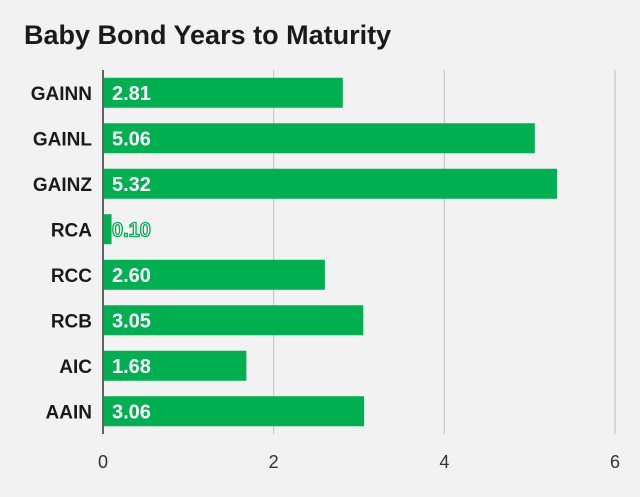 This screenshot has height=497, width=640. Describe the element at coordinates (234, 411) in the screenshot. I see `bar-aain` at that location.